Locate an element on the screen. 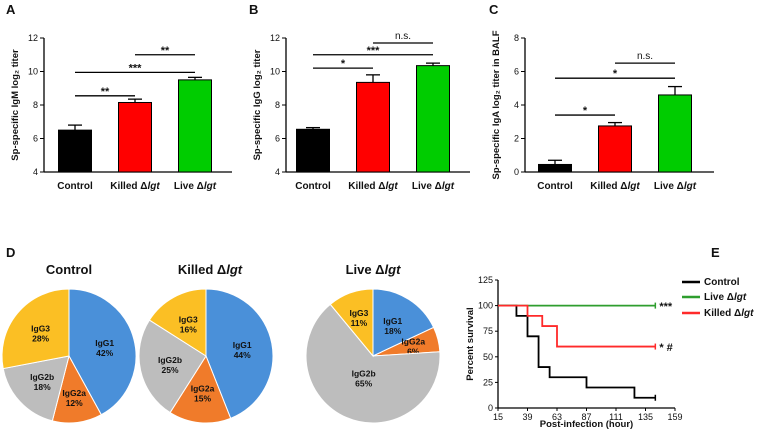  legend-label: Live Δlgt is located at coordinates (725, 297).